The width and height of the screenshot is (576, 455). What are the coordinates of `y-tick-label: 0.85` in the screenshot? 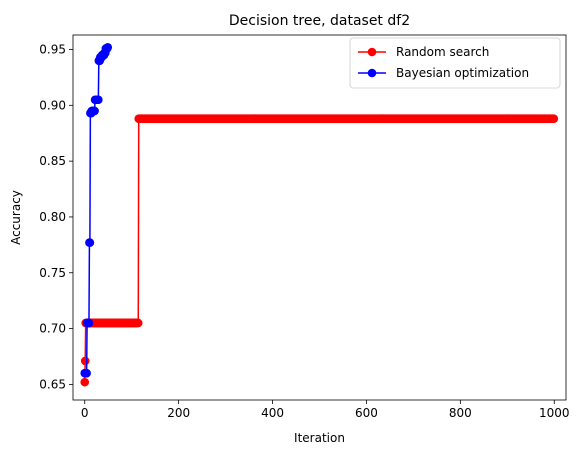 It's located at (52, 161).